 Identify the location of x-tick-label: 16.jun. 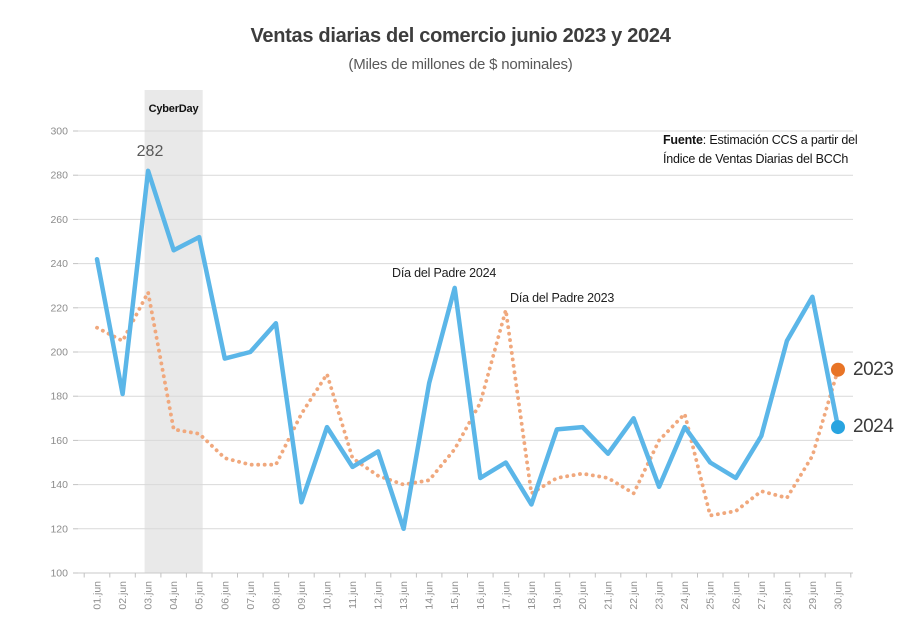
(481, 595).